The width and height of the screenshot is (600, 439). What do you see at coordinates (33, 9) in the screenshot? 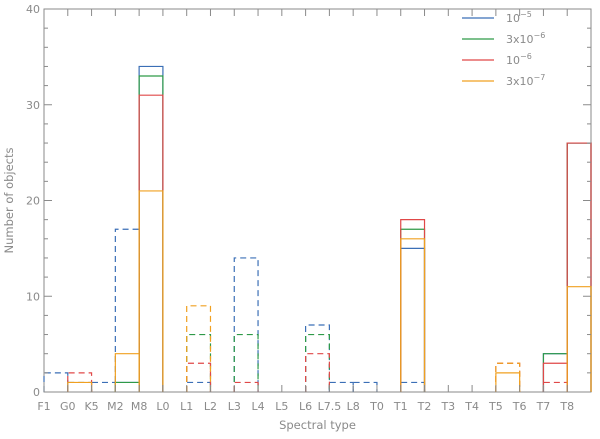
I see `y-tick-label: 40` at bounding box center [33, 9].